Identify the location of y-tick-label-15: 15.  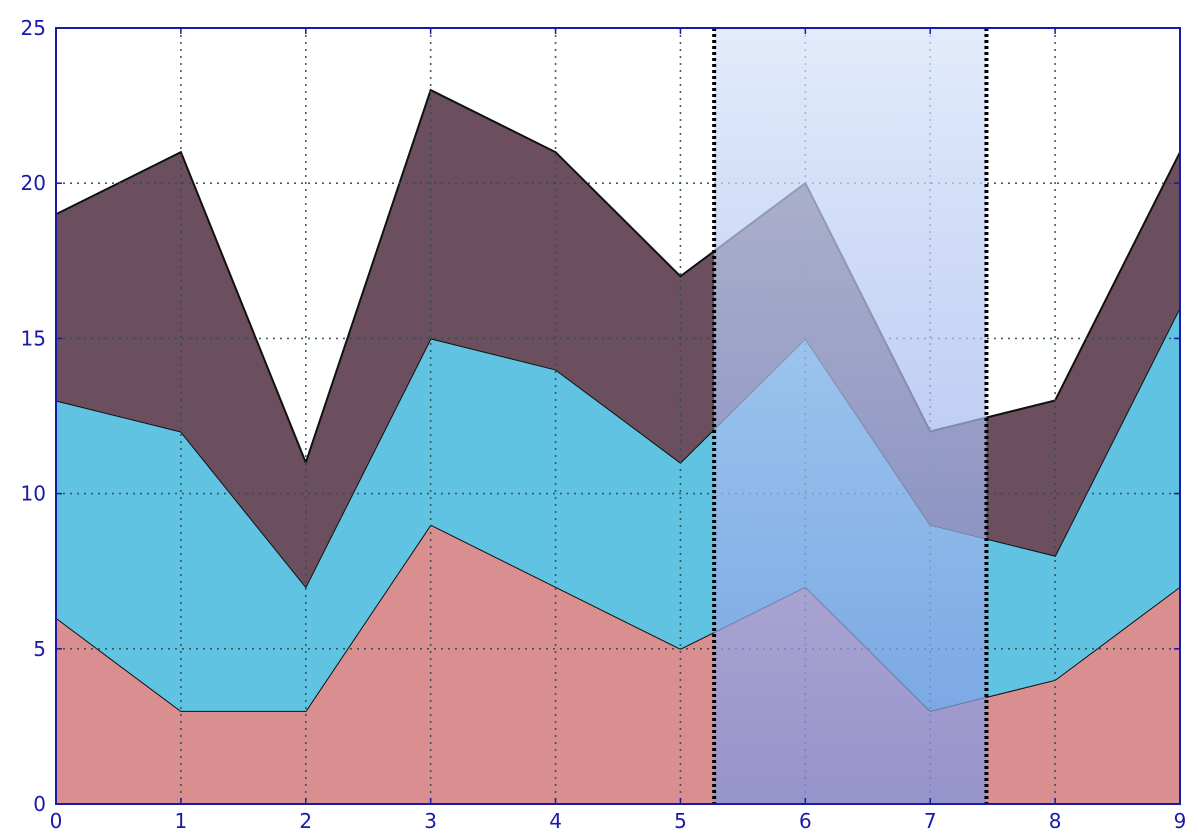
(33, 338).